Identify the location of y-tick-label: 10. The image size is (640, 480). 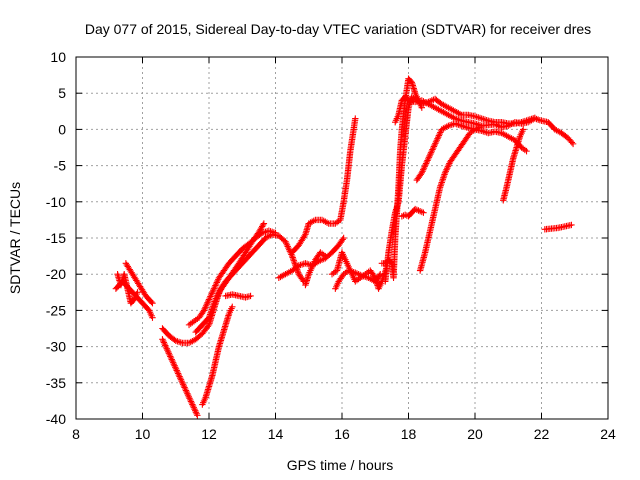
(58, 57).